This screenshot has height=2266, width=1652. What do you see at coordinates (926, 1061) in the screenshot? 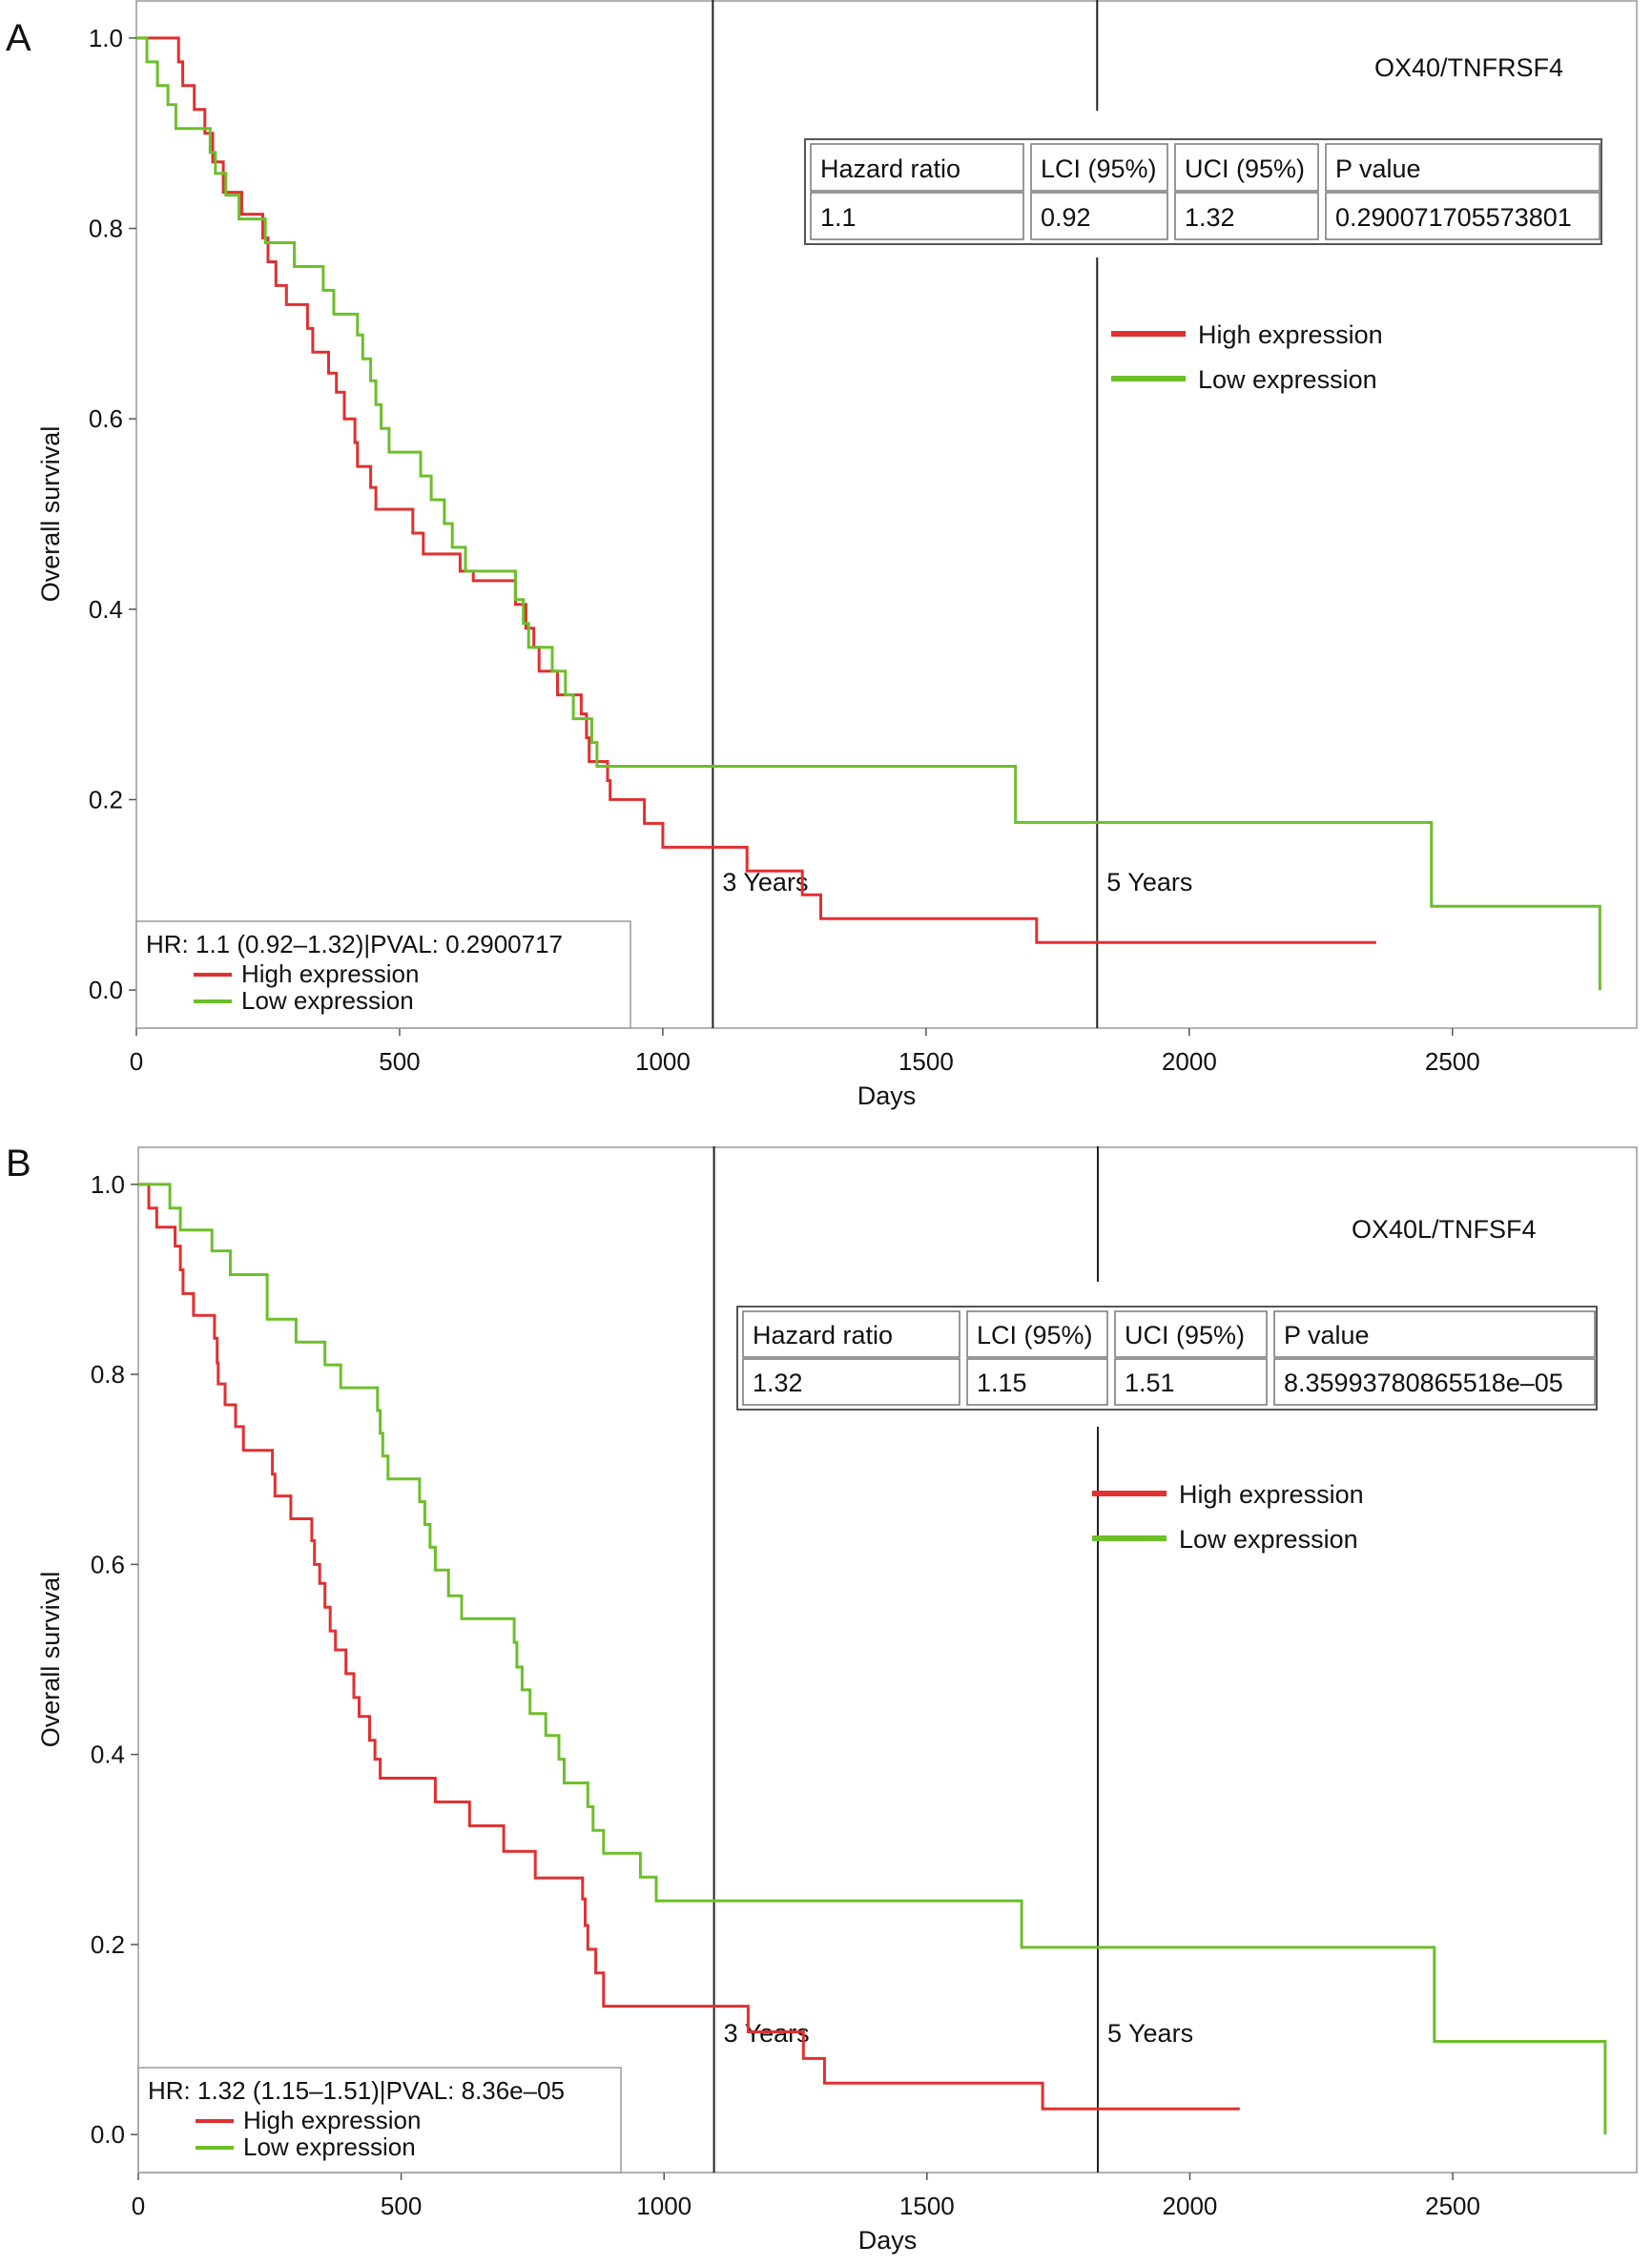
I see `x-tick-label-a: 1500` at bounding box center [926, 1061].